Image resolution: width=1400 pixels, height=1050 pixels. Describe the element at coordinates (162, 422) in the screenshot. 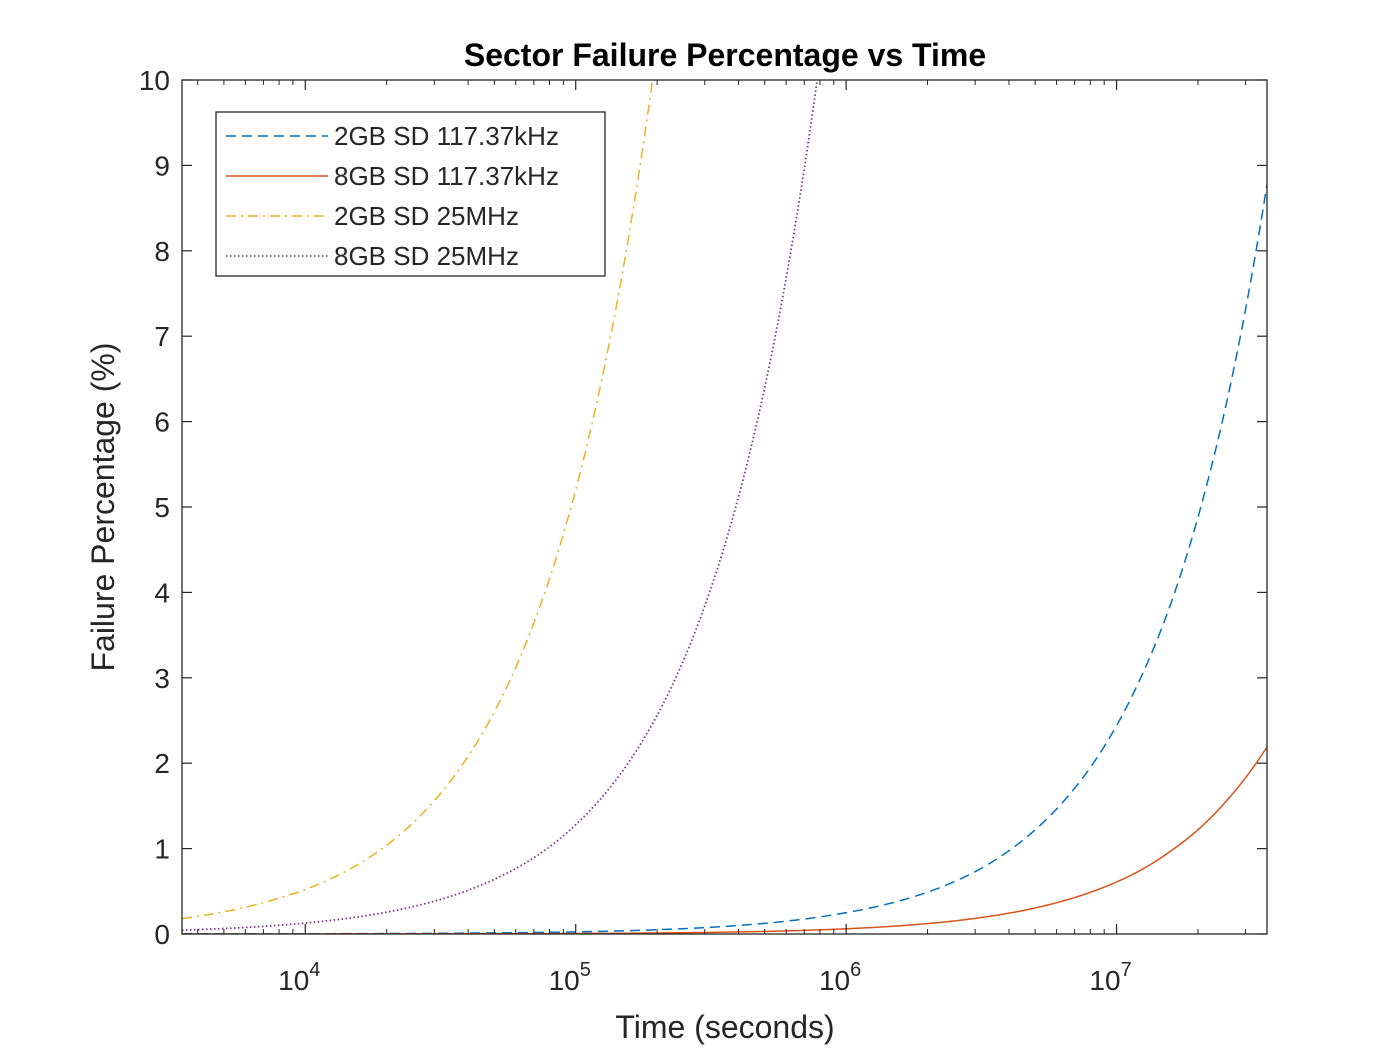

I see `y-tick-label: 6` at that location.